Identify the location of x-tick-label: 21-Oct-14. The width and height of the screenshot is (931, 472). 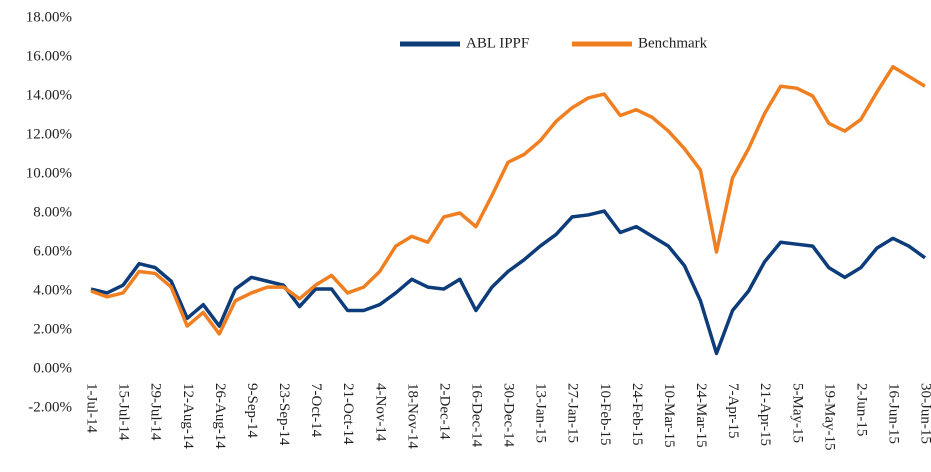
(348, 414).